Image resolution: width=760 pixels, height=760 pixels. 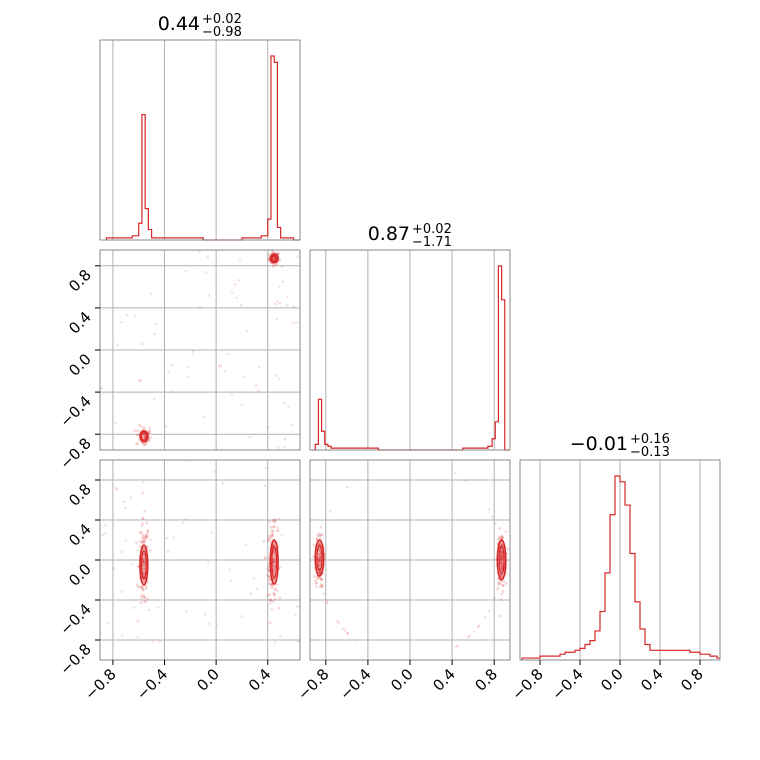 I want to click on y-tick-label-row1-4: −0.8, so click(x=75, y=453).